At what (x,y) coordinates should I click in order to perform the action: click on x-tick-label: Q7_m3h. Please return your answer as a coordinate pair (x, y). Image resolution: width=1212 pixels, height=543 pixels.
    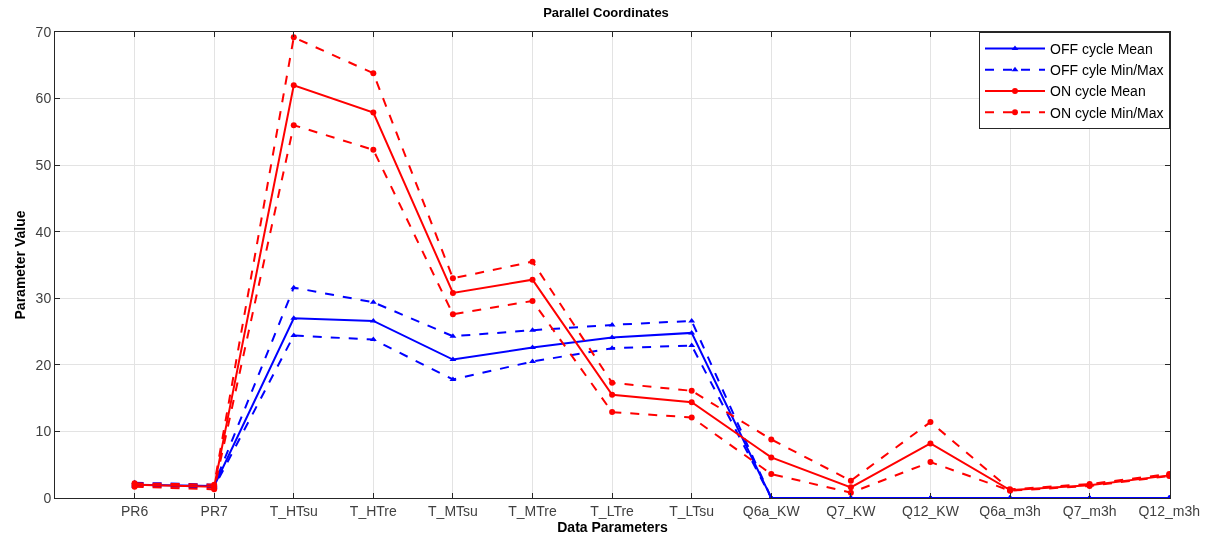
    Looking at the image, I should click on (1089, 510).